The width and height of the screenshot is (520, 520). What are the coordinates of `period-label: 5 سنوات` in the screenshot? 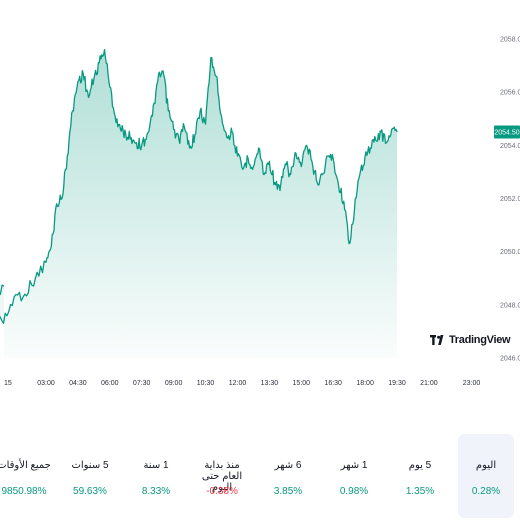 It's located at (90, 465).